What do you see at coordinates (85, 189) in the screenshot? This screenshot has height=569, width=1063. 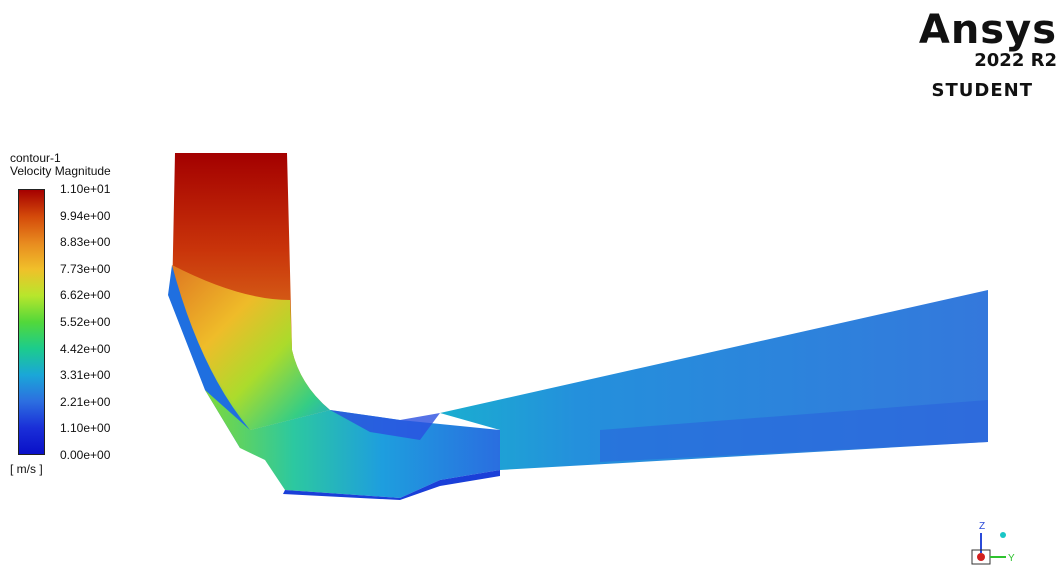 I see `legend-tick-label: 1.10e+01` at bounding box center [85, 189].